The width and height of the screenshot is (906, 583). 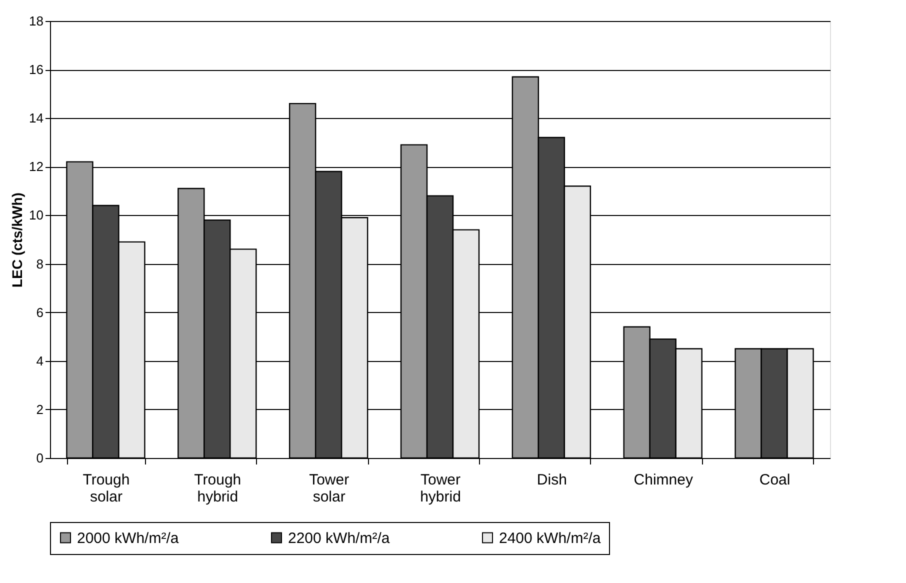 What do you see at coordinates (17, 240) in the screenshot?
I see `y-axis-title: LEC (cts/kWh)` at bounding box center [17, 240].